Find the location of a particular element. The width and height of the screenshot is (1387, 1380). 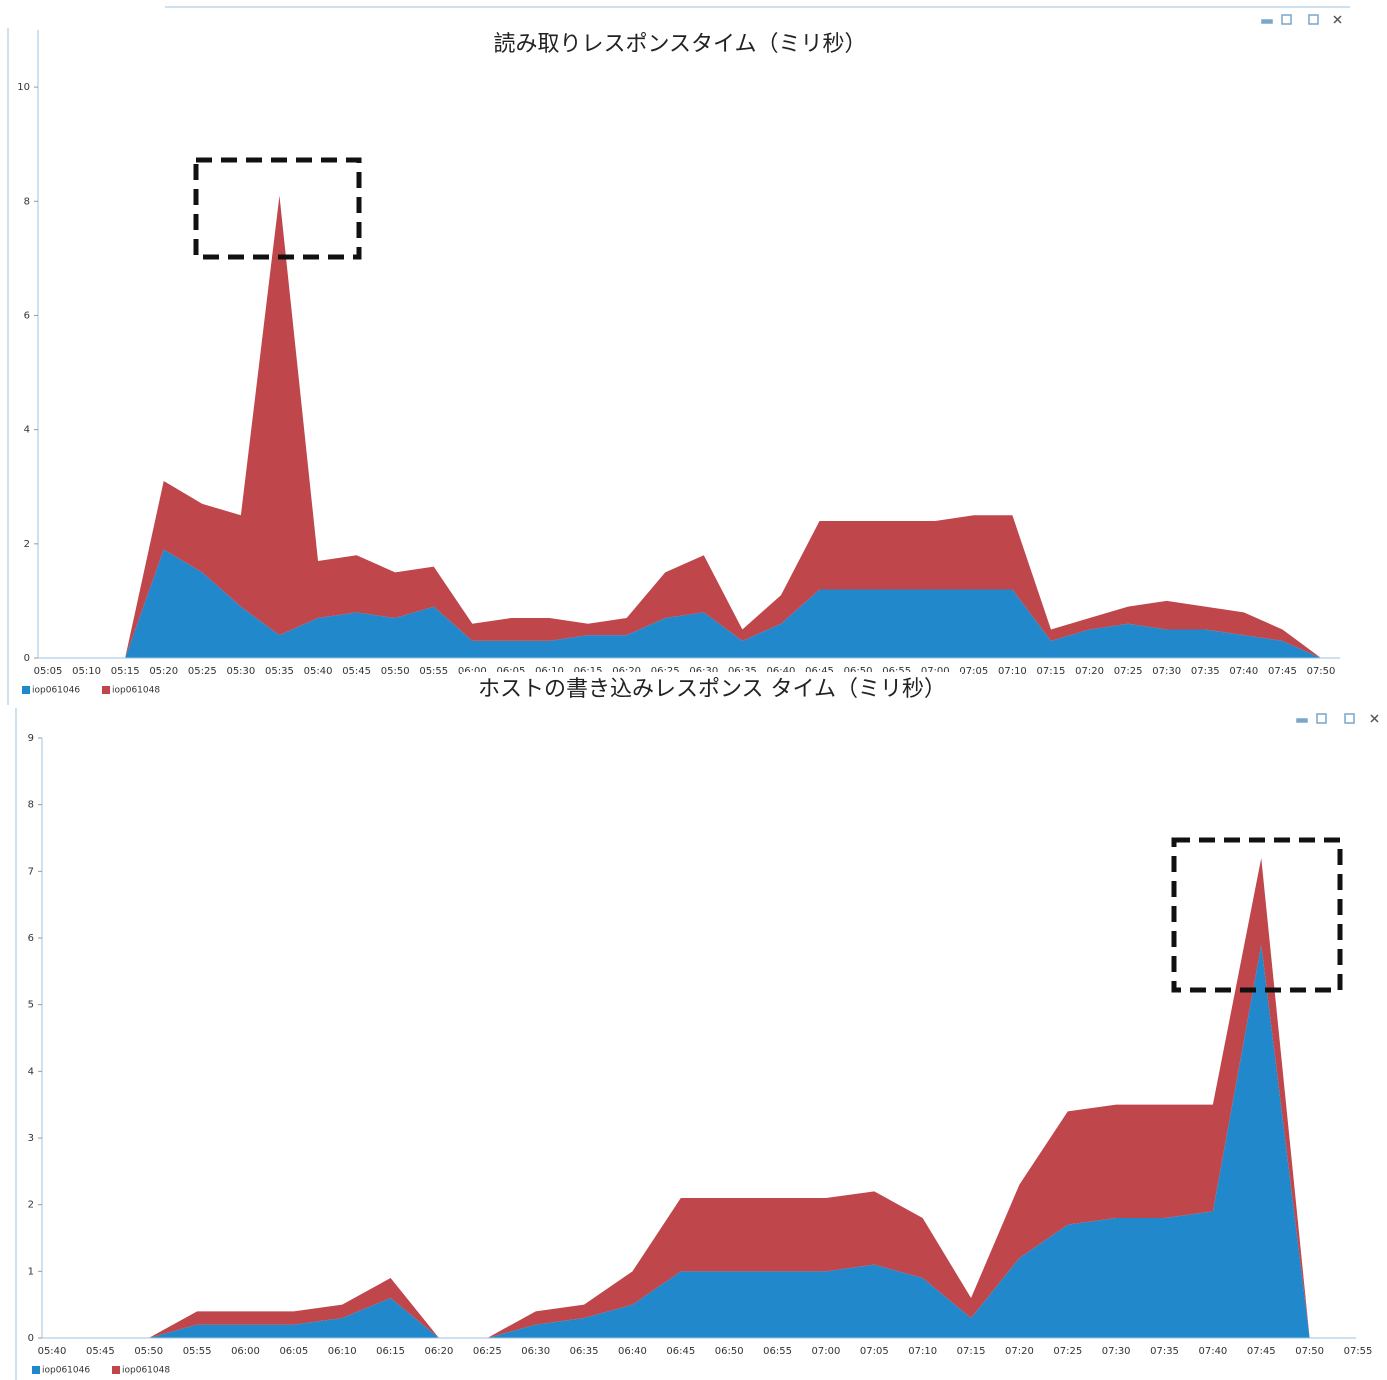

toolbar-icons is located at coordinates (1320, 369).